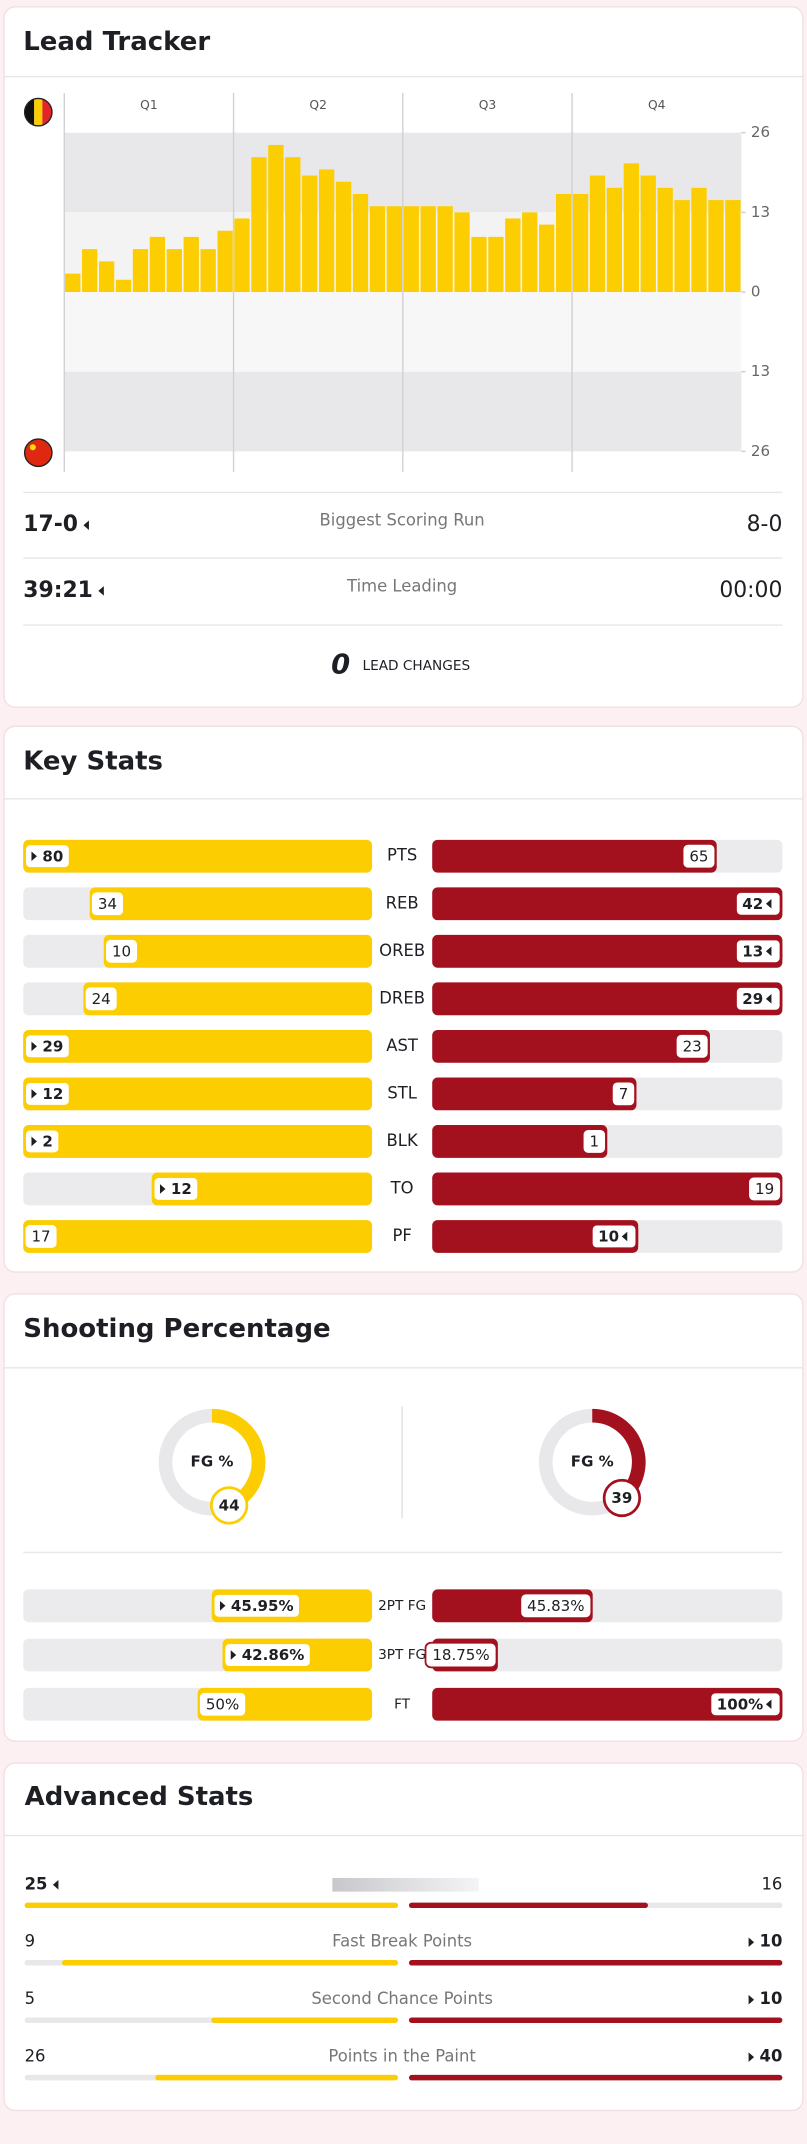 The width and height of the screenshot is (807, 2144). Describe the element at coordinates (318, 105) in the screenshot. I see `quarter-label: Q2` at that location.